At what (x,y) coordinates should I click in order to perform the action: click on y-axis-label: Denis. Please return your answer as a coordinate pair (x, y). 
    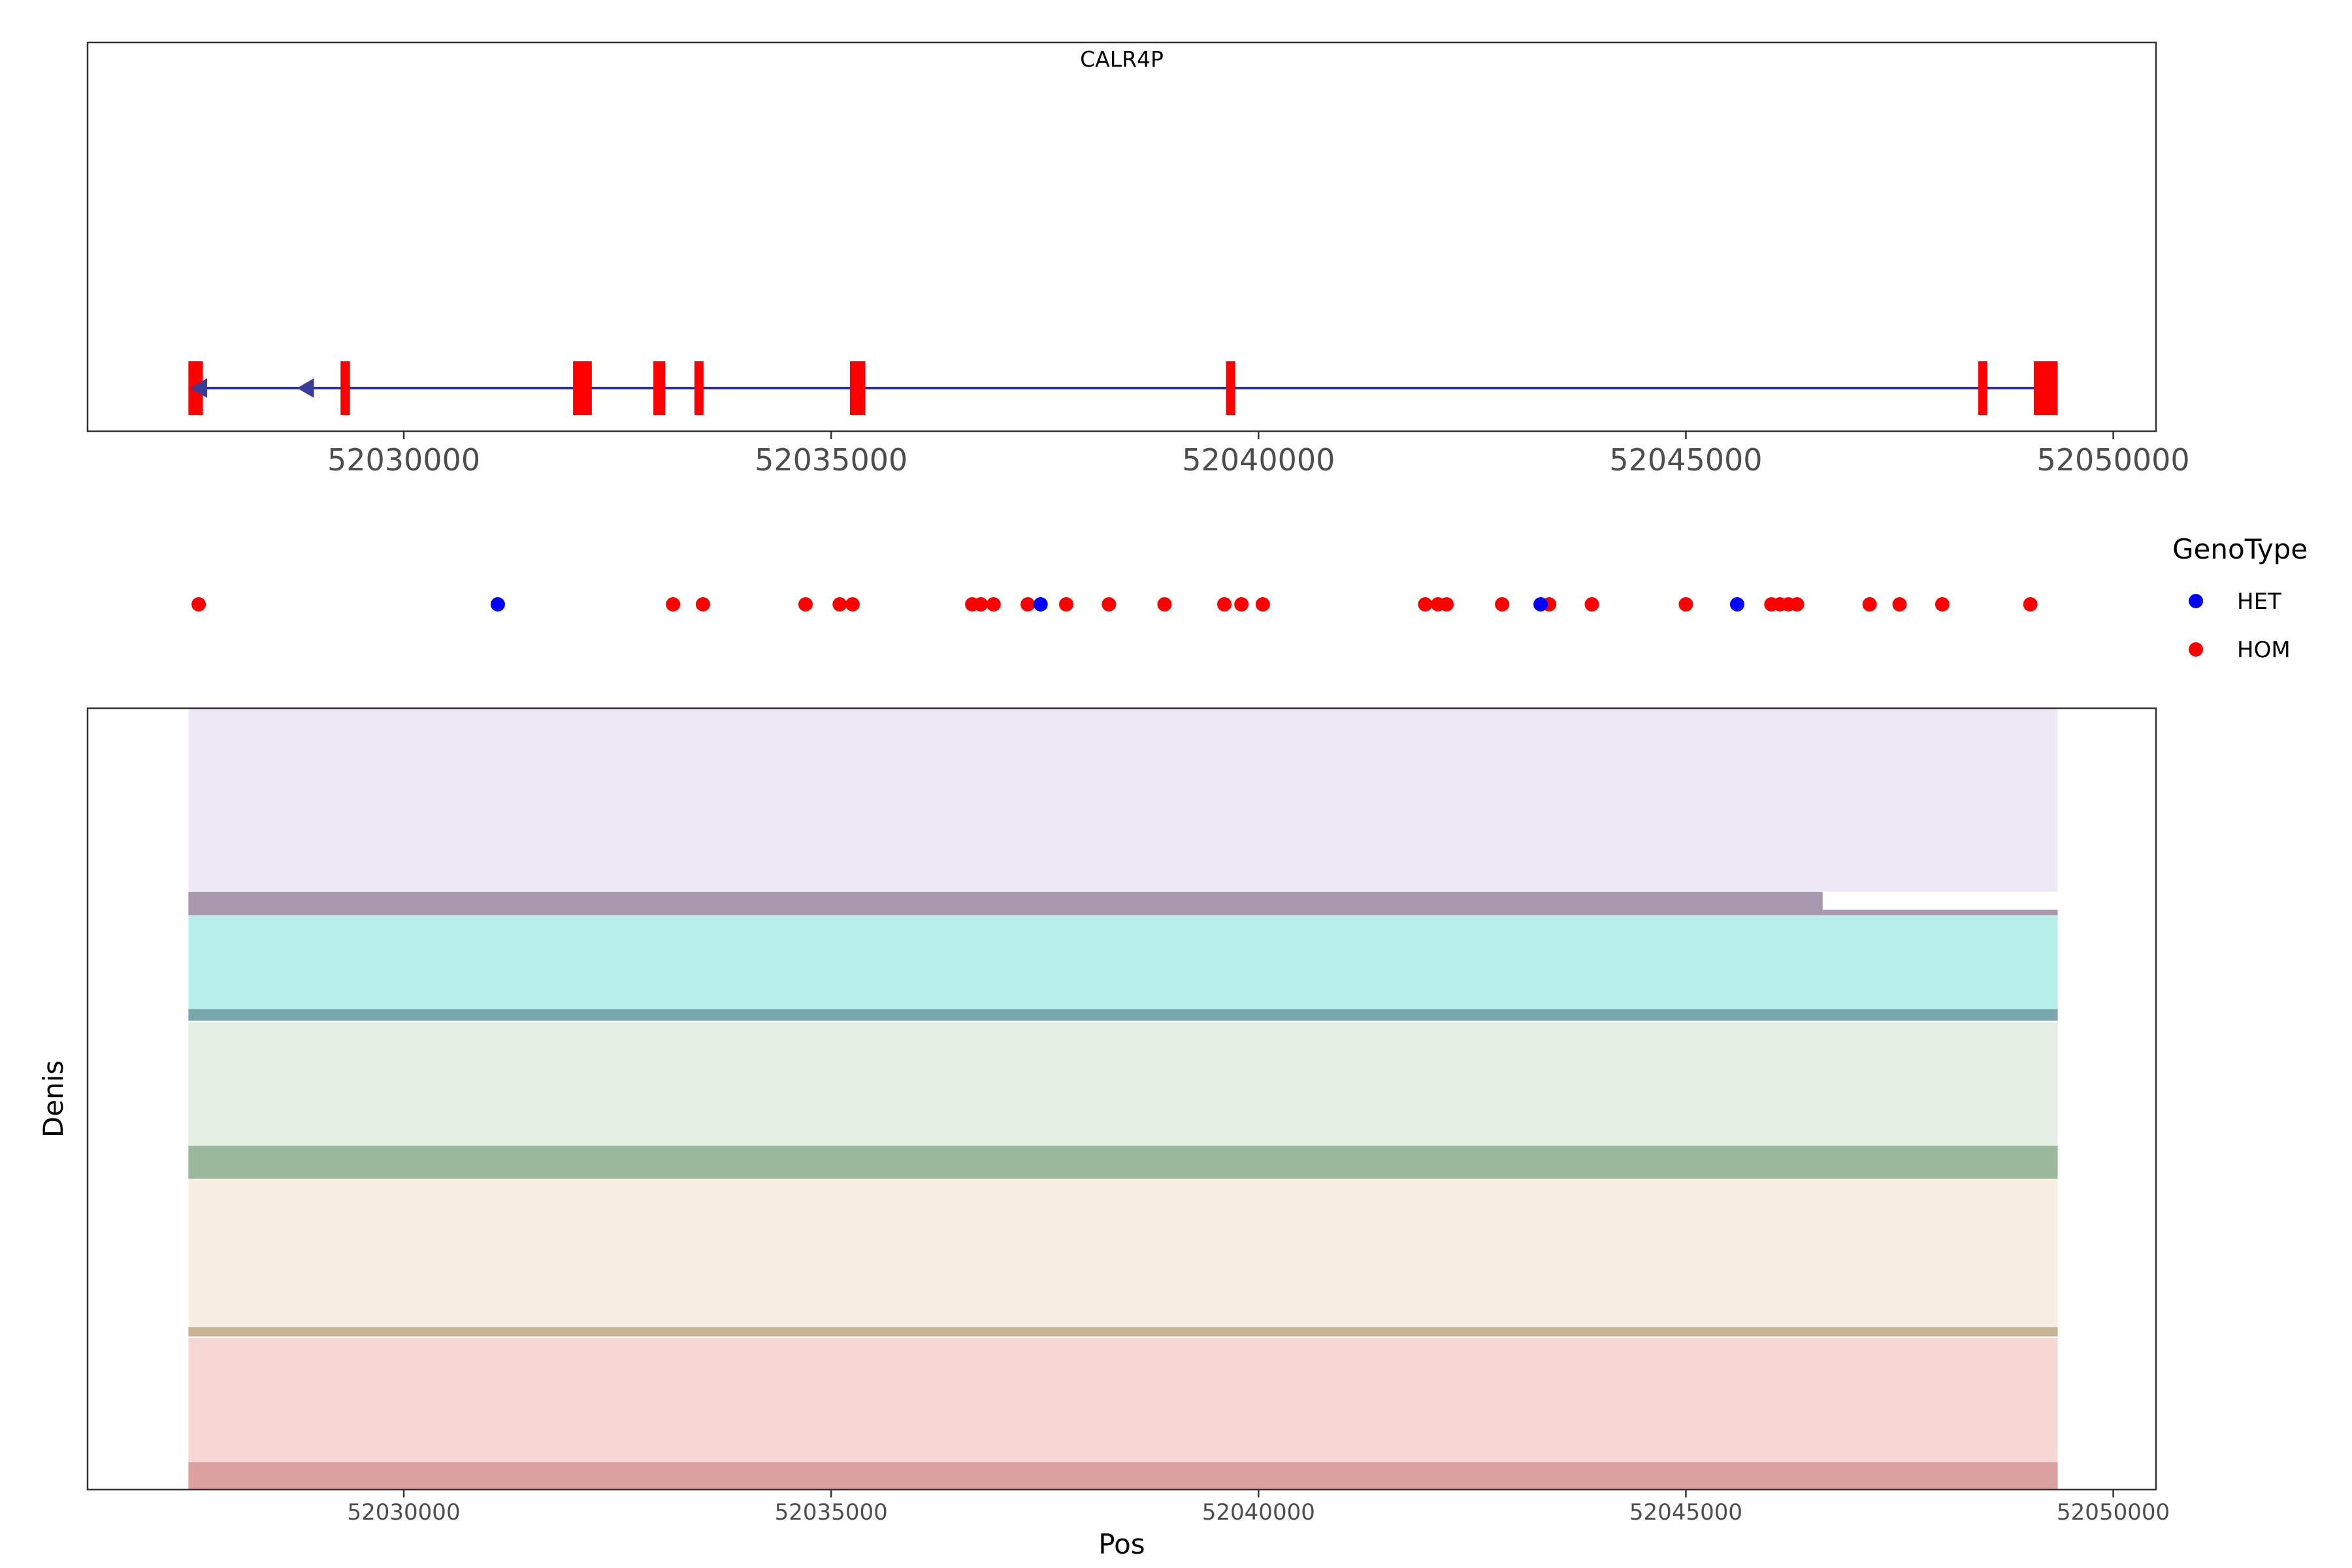
    Looking at the image, I should click on (53, 1098).